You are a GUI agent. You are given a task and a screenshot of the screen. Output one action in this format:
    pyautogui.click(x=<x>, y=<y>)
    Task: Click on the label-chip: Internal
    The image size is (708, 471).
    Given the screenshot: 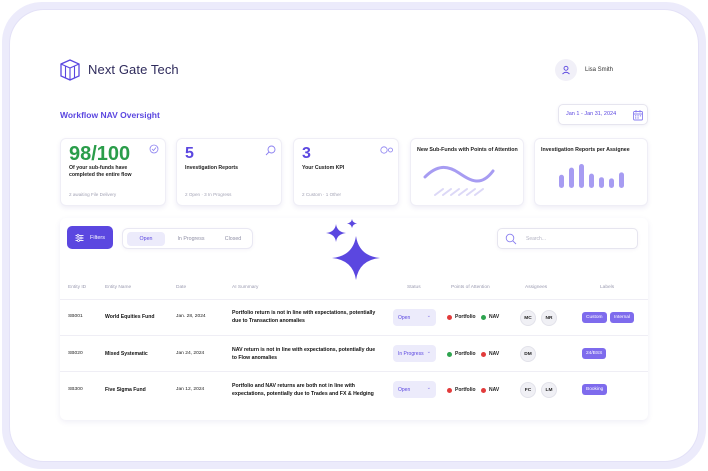 What is the action you would take?
    pyautogui.click(x=622, y=317)
    